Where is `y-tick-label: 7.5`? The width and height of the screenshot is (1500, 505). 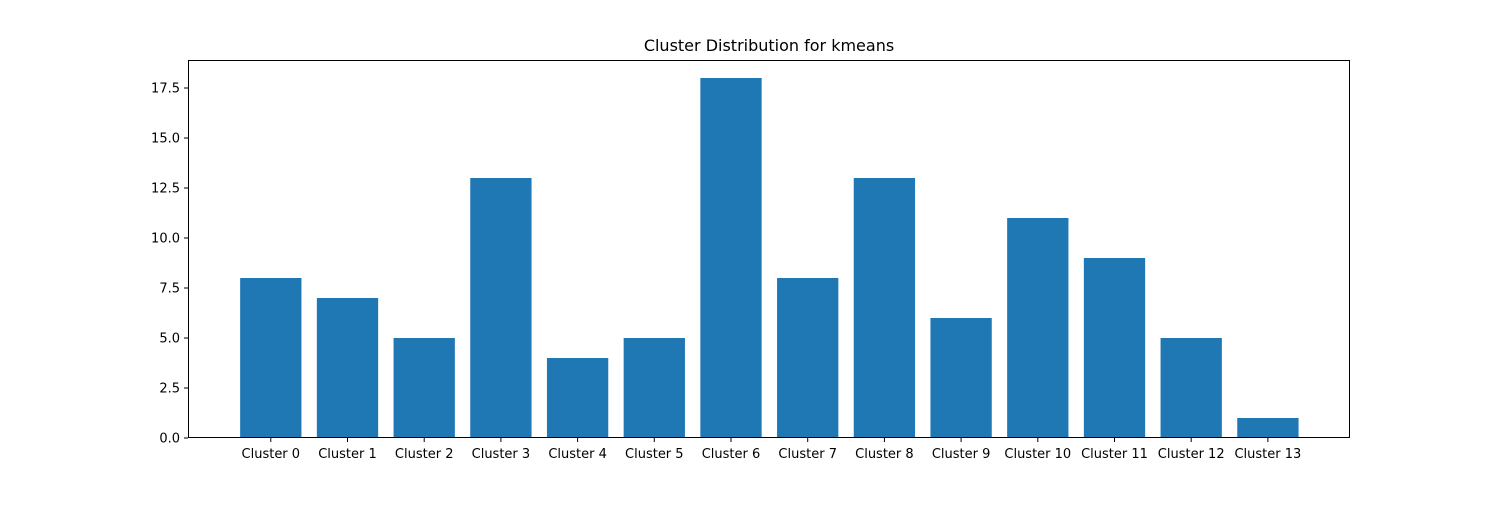
y-tick-label: 7.5 is located at coordinates (169, 289).